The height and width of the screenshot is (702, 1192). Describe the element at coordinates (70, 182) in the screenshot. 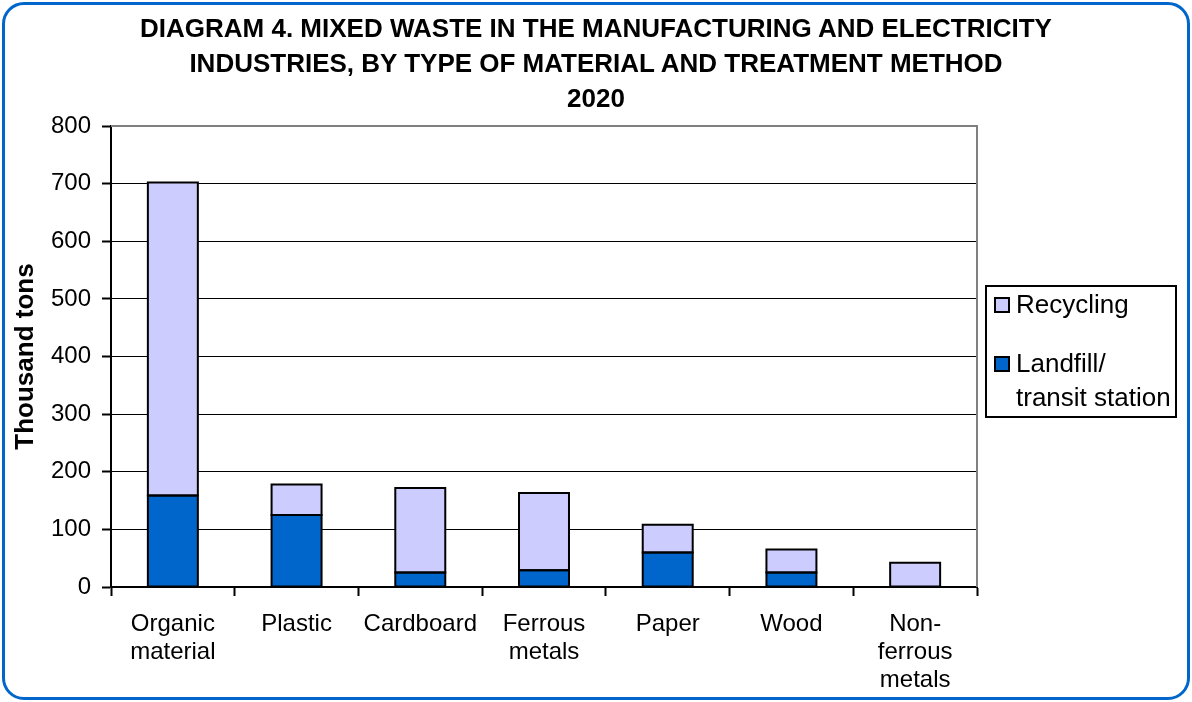

I see `y-tick-label: 700` at that location.